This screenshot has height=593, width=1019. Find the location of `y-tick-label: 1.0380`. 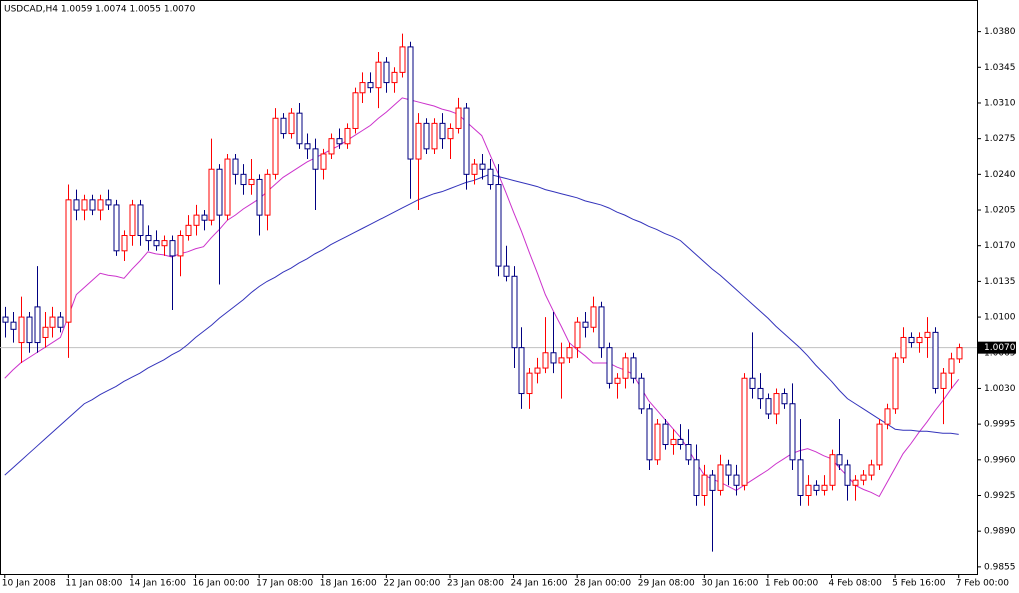

y-tick-label: 1.0380 is located at coordinates (1000, 32).